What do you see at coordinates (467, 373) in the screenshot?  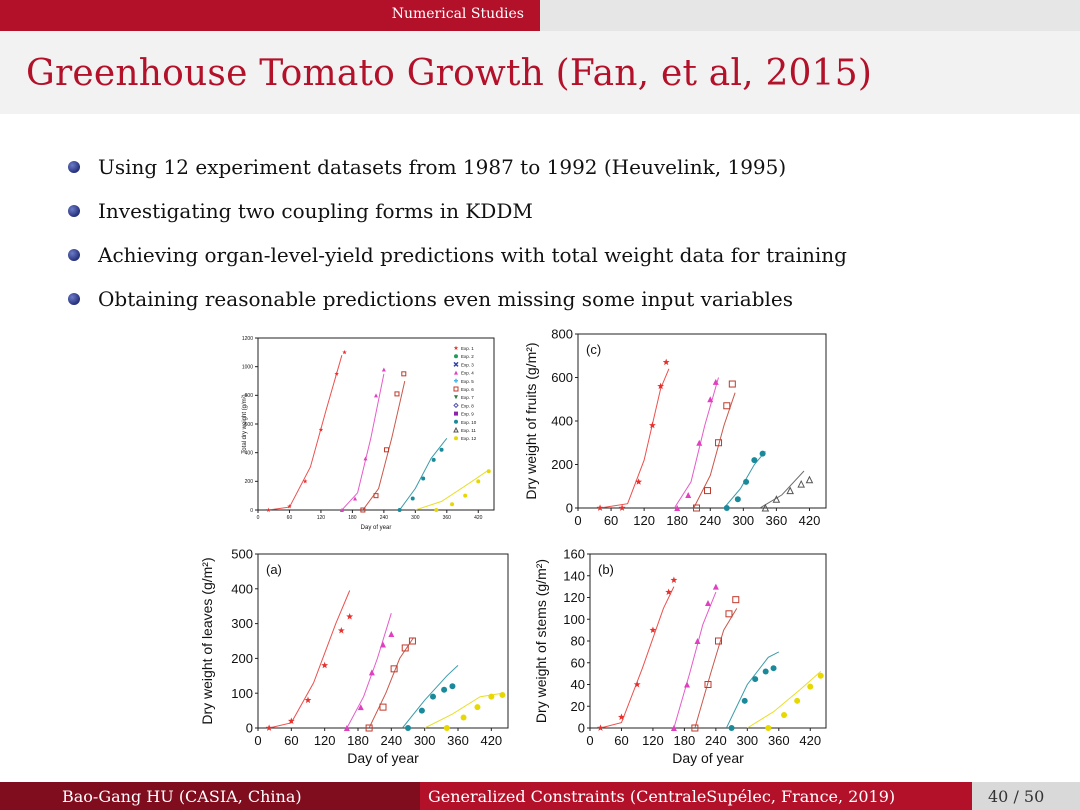 I see `legend-label: Exp. 4` at bounding box center [467, 373].